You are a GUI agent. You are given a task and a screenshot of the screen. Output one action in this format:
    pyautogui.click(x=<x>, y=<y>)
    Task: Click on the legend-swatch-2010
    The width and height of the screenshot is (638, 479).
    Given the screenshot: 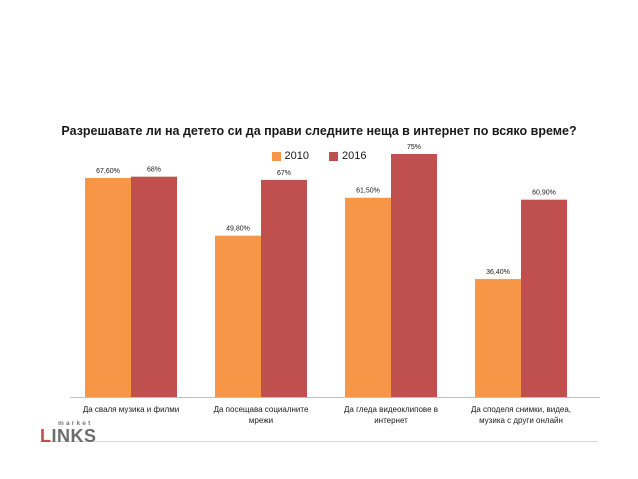 What is the action you would take?
    pyautogui.click(x=276, y=156)
    